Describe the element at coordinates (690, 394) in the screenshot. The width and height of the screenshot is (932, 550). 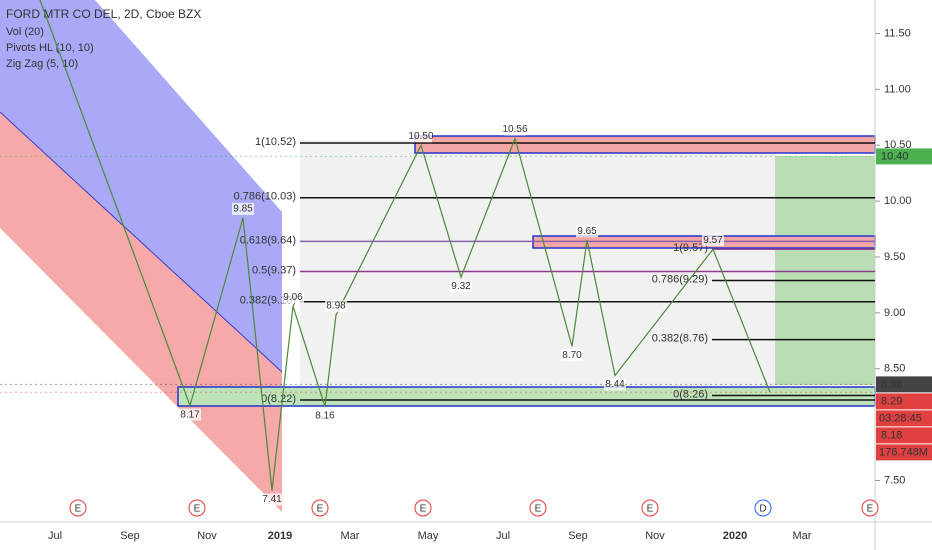
I see `fib-label: 0(8.26)` at that location.